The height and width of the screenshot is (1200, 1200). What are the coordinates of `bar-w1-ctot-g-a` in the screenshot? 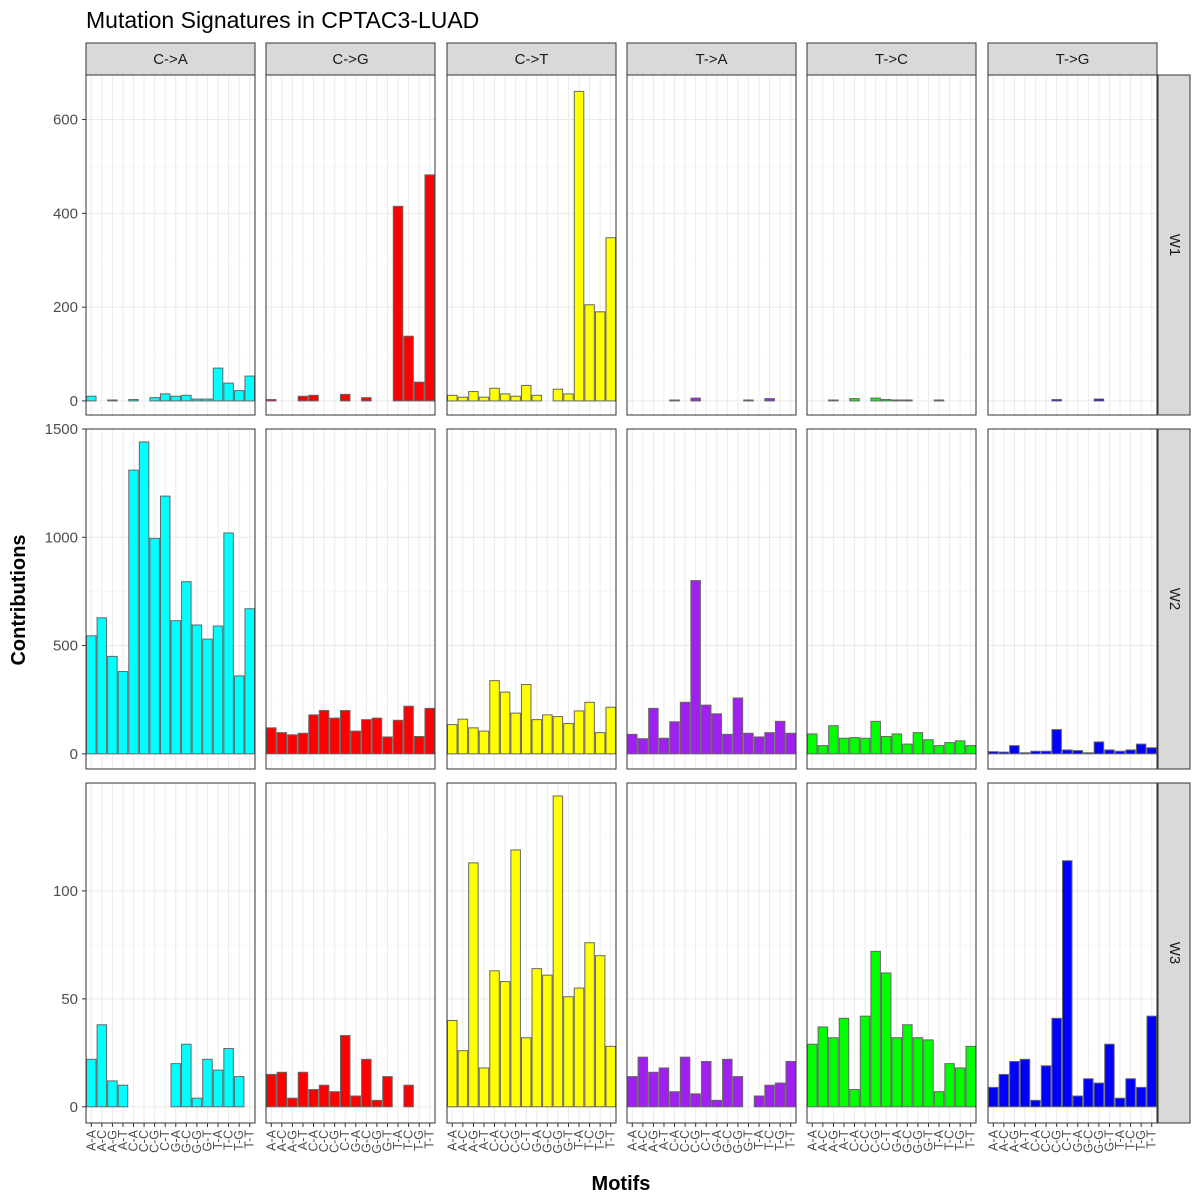 It's located at (537, 398).